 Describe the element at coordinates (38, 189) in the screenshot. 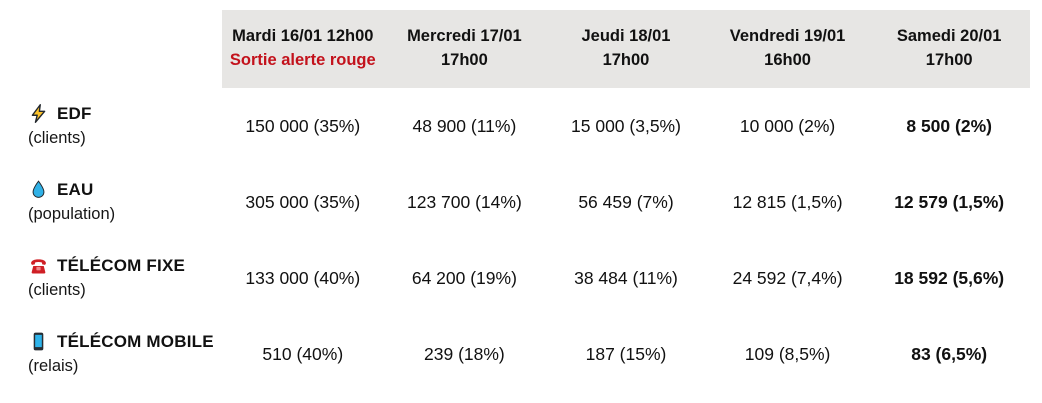

I see `water-drop-icon` at that location.